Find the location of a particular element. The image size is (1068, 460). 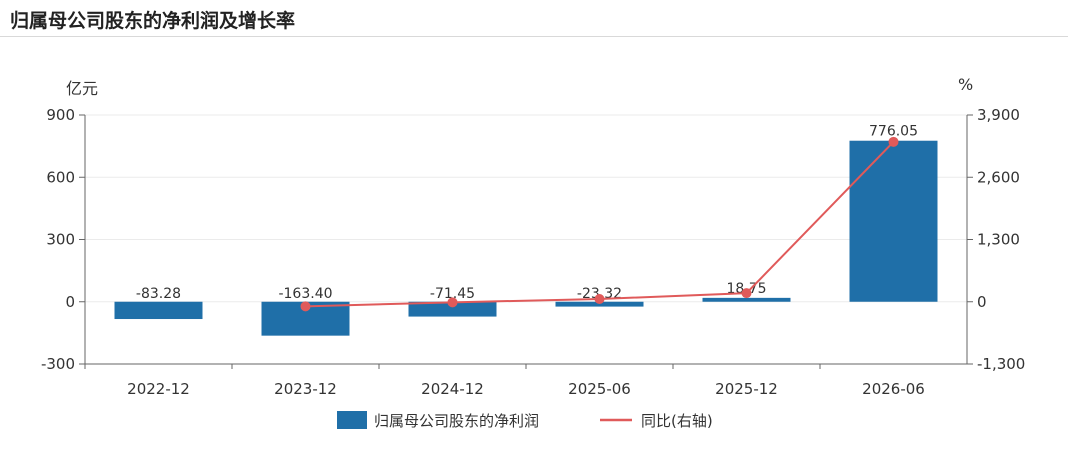

x-axis-tick-label: 2025-12 is located at coordinates (746, 389).